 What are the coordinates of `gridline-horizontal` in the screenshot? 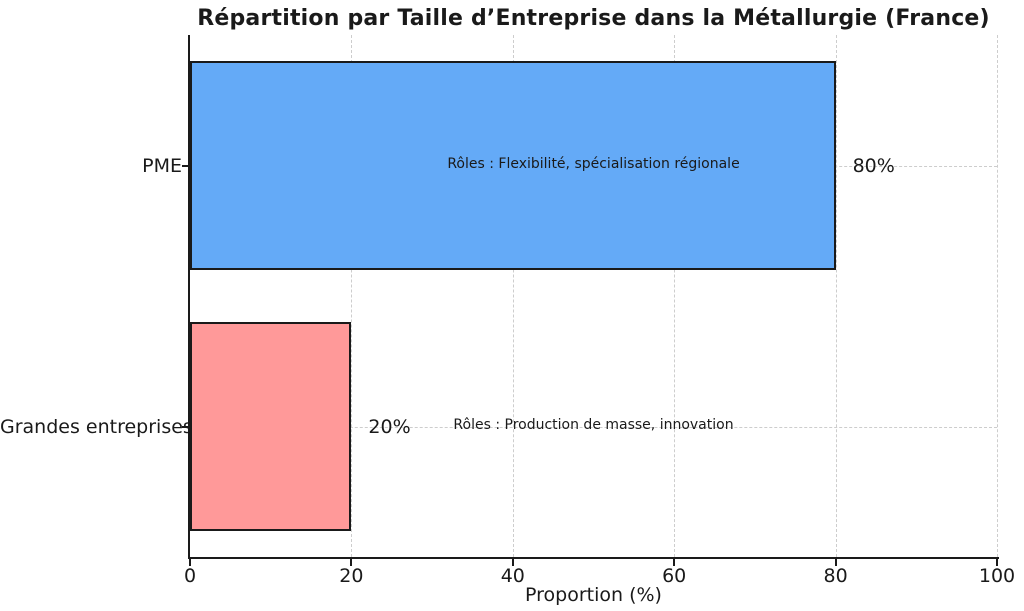 It's located at (593, 427).